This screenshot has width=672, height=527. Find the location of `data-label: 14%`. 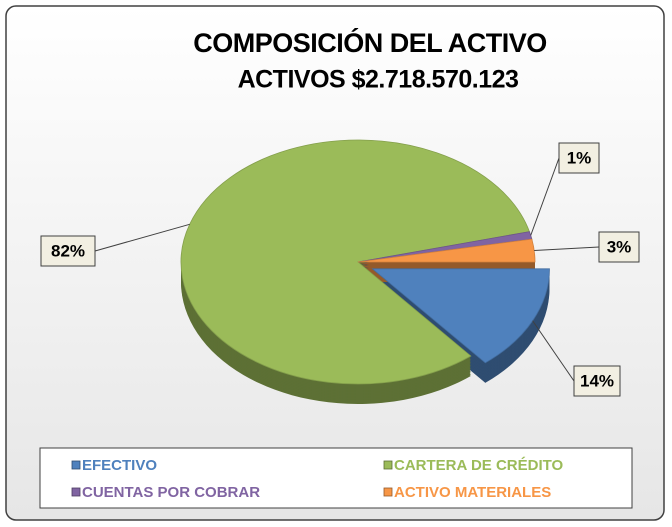

data-label: 14% is located at coordinates (597, 380).